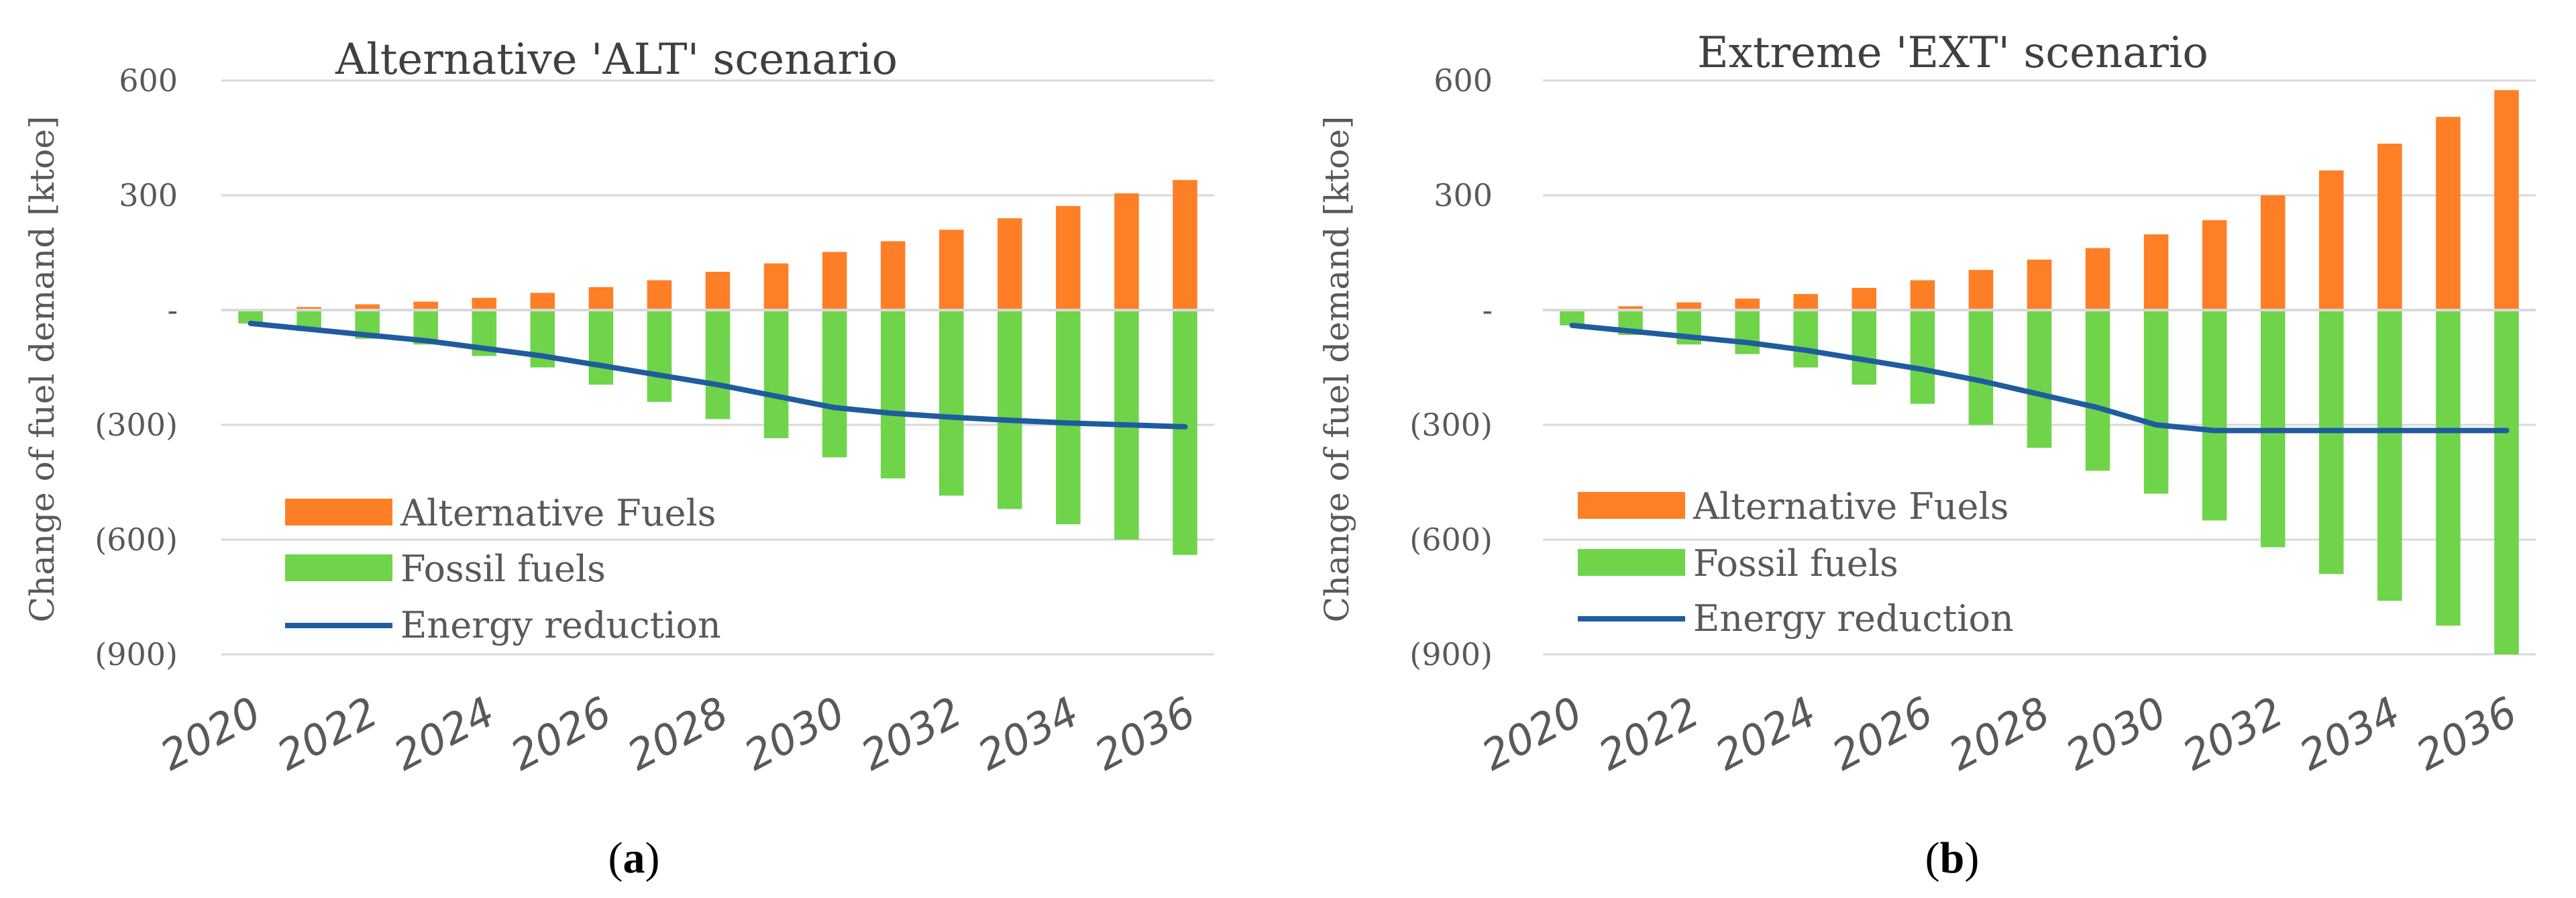 This screenshot has height=898, width=2576. I want to click on panel-label: (b), so click(1952, 858).